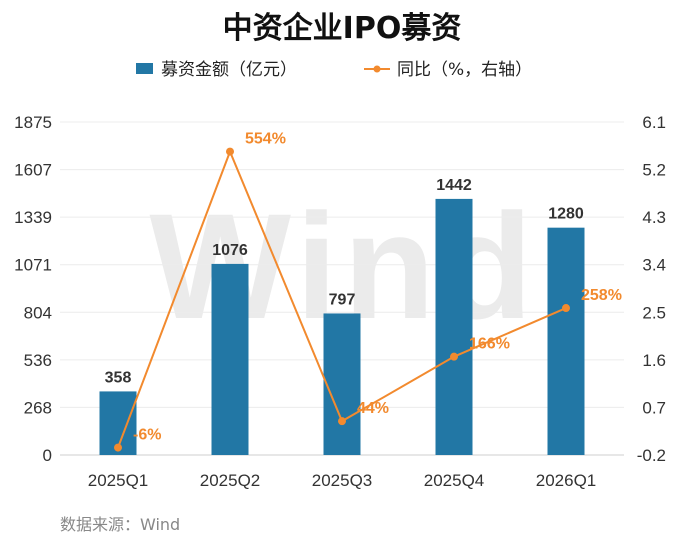 This screenshot has height=538, width=684. Describe the element at coordinates (654, 217) in the screenshot. I see `y-right-tick-label: 4.3` at that location.